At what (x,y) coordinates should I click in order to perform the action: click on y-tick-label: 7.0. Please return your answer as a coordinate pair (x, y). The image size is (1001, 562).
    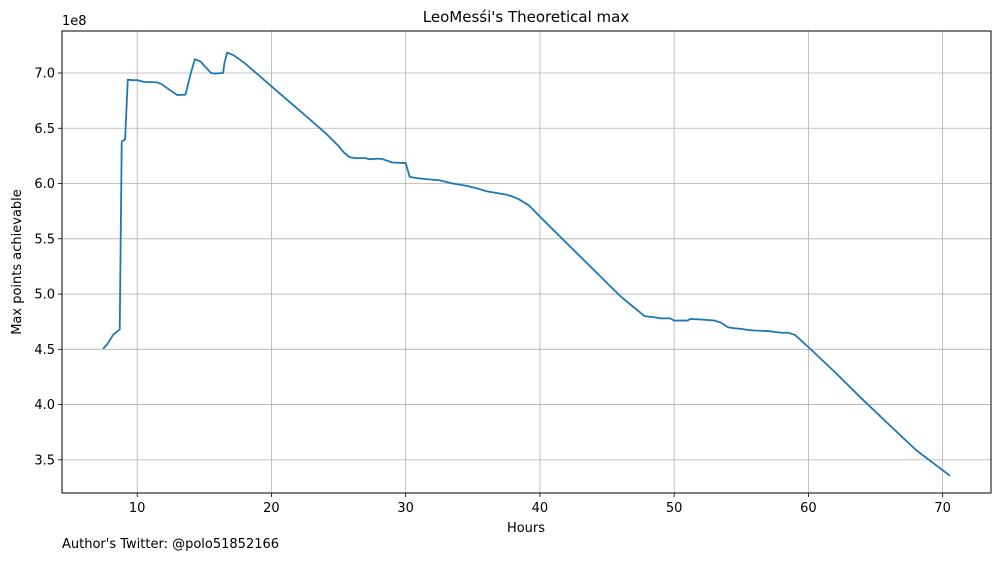
    Looking at the image, I should click on (44, 74).